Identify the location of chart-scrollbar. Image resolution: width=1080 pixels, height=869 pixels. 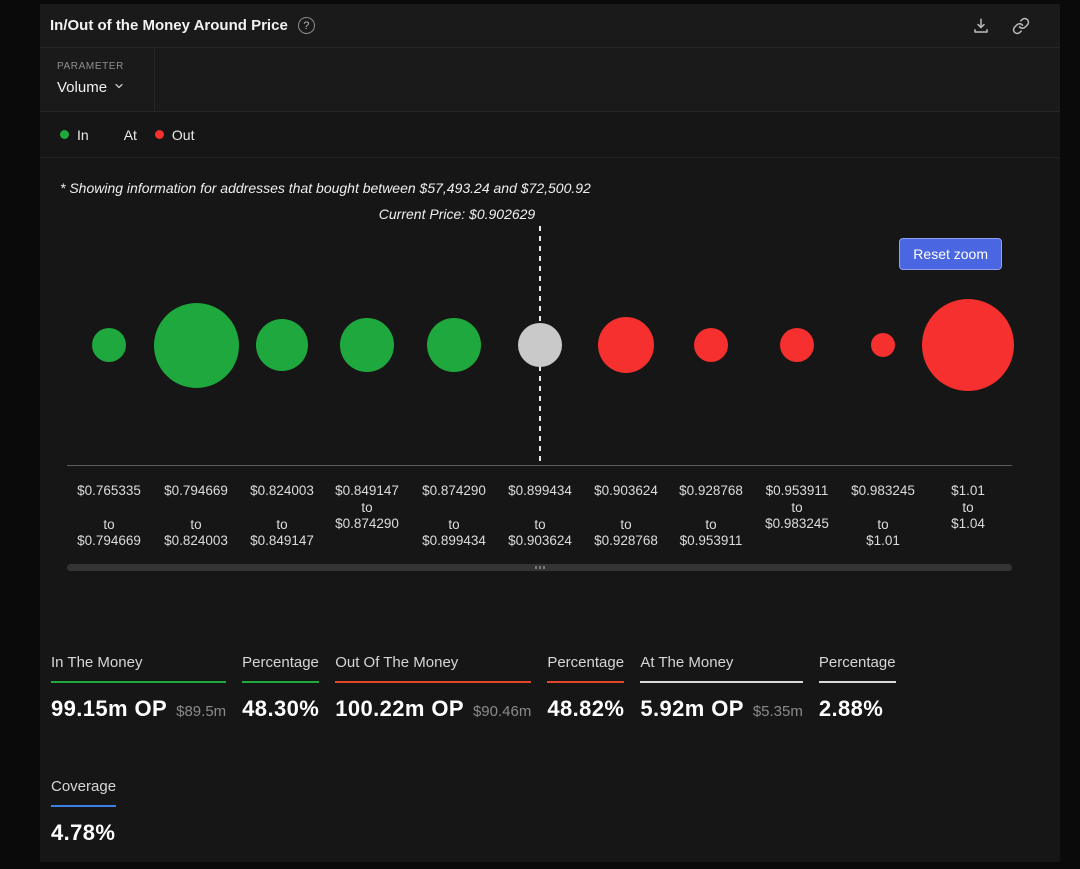
(539, 567).